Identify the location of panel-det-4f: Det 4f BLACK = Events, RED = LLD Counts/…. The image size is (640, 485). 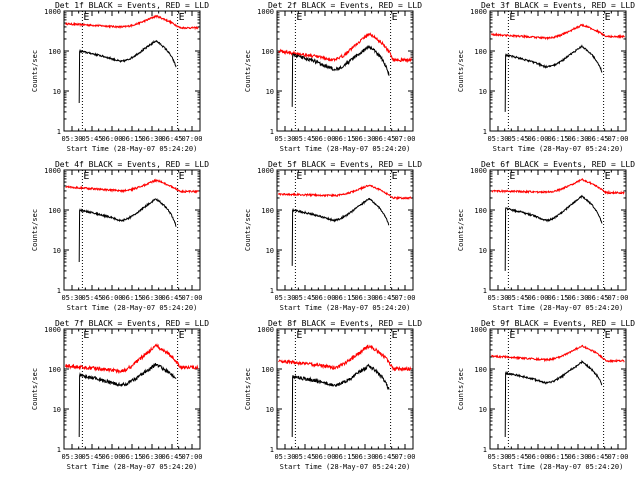
(120, 236).